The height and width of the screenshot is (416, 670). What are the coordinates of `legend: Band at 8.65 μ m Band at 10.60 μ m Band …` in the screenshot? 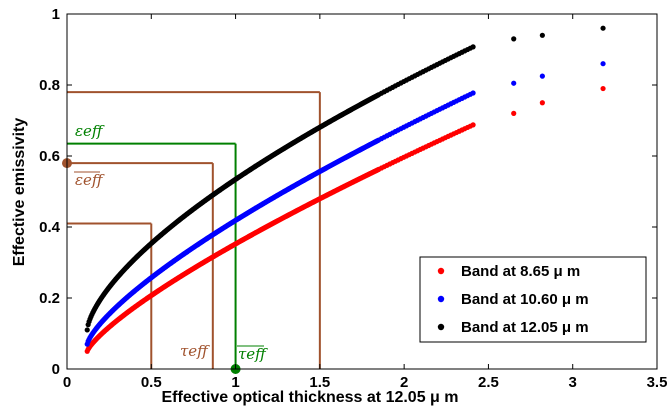 It's located at (533, 299).